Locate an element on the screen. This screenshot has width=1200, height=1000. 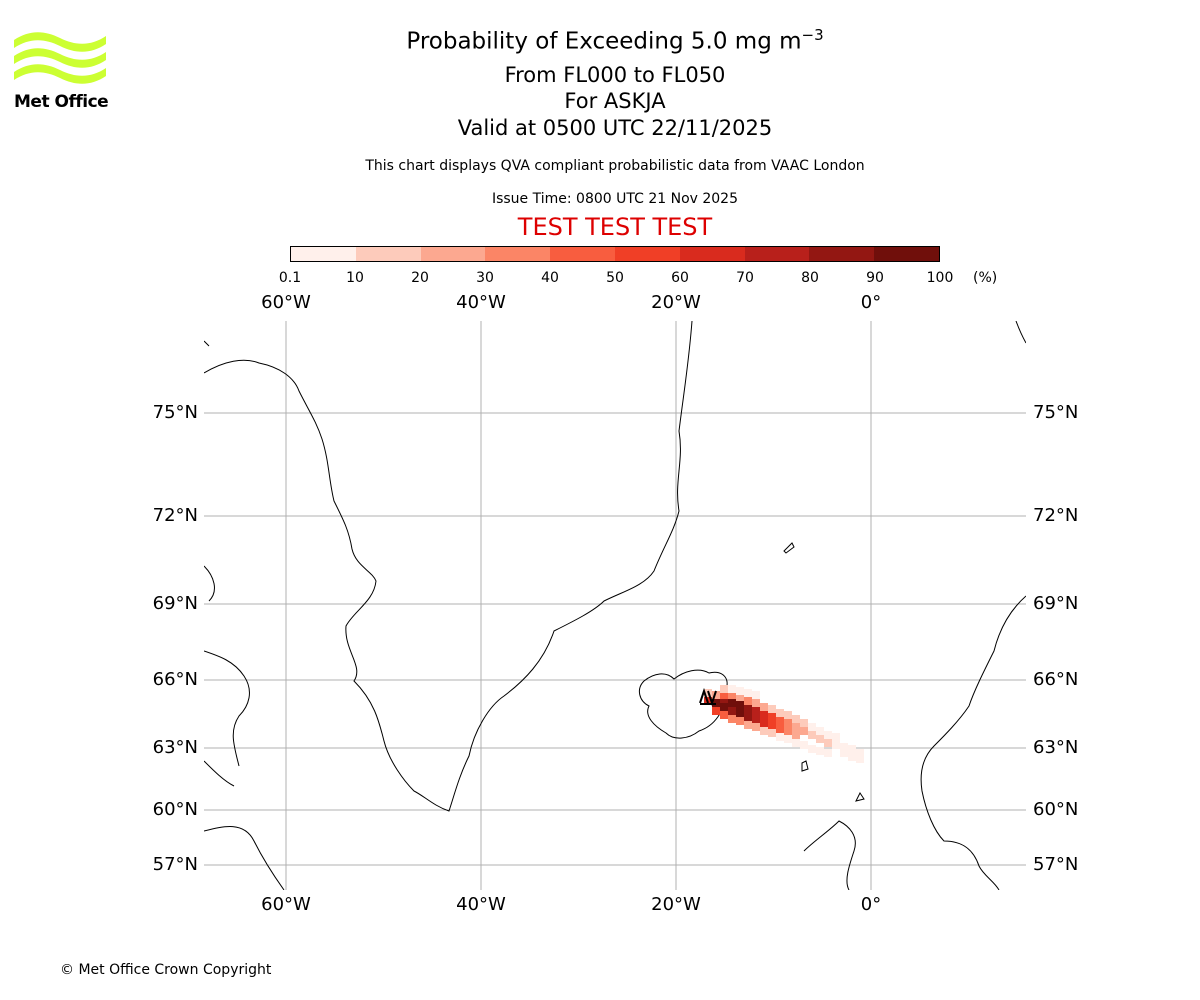
colorbar-tick-label: 40 is located at coordinates (550, 278).